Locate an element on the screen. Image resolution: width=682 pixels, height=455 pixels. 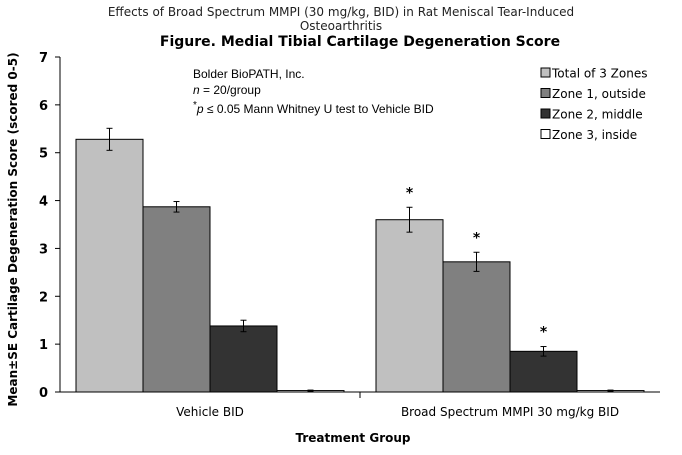
y-tick-label: 7 is located at coordinates (43, 58).